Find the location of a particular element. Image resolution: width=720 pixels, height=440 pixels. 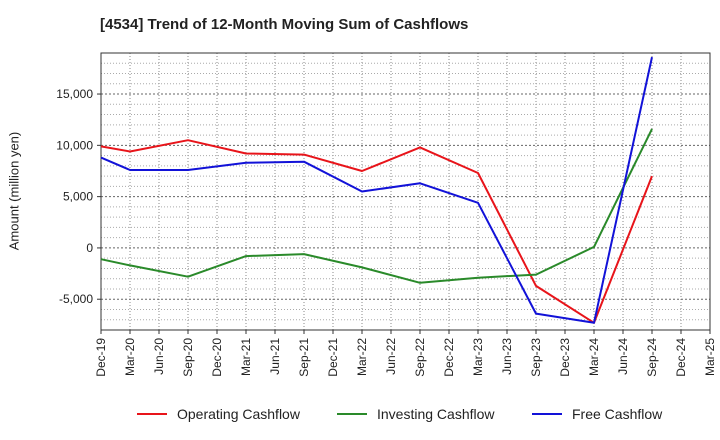

x-tick-label: Sep-22 is located at coordinates (420, 357).